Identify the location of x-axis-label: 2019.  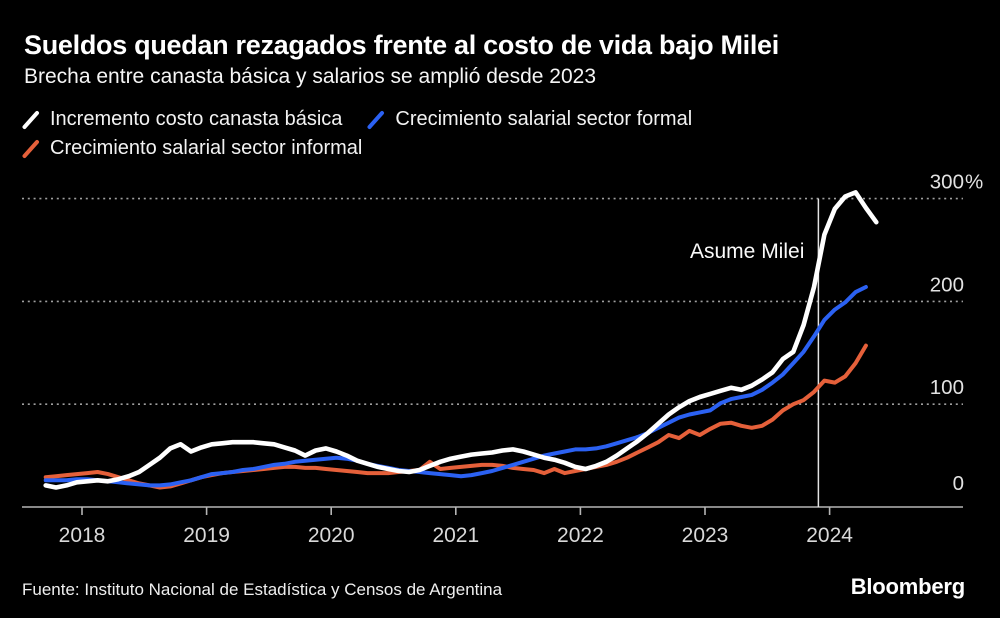
(206, 535).